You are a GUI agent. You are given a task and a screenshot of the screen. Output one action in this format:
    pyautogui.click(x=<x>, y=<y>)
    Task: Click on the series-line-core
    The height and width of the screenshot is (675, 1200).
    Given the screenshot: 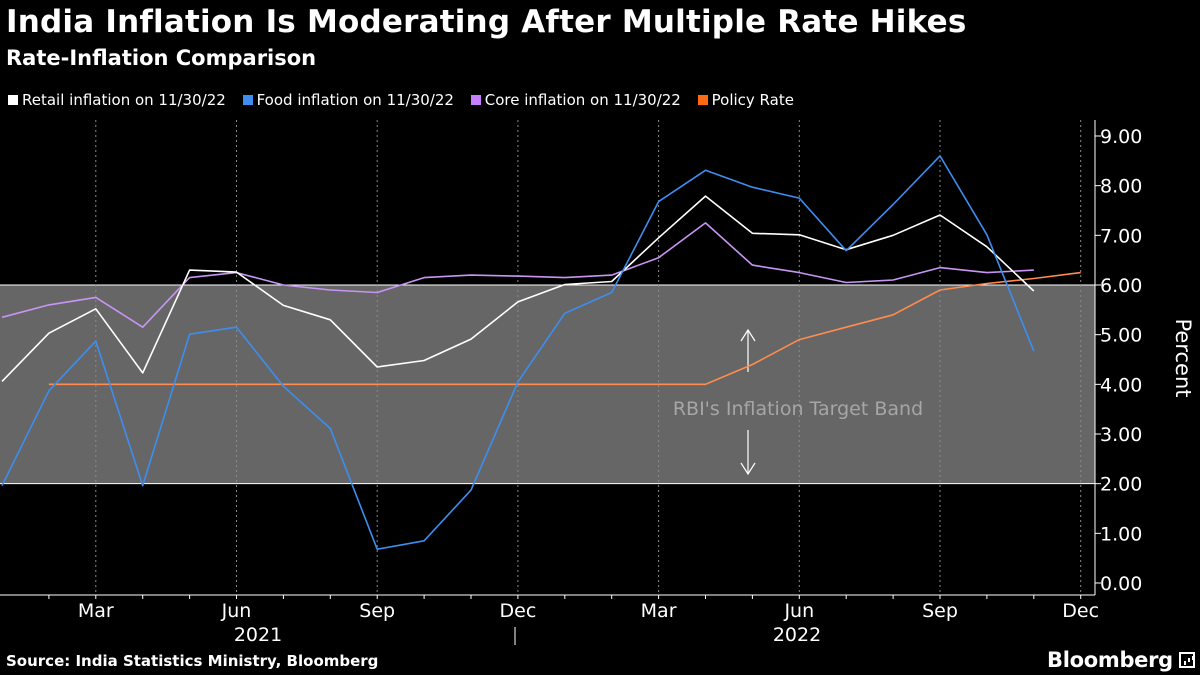 What is the action you would take?
    pyautogui.click(x=517, y=275)
    